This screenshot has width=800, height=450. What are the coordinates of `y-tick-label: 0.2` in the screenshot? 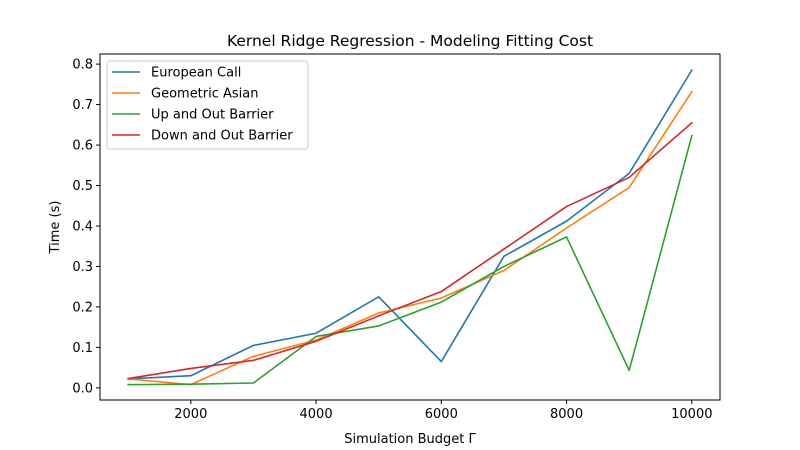 It's located at (82, 307).